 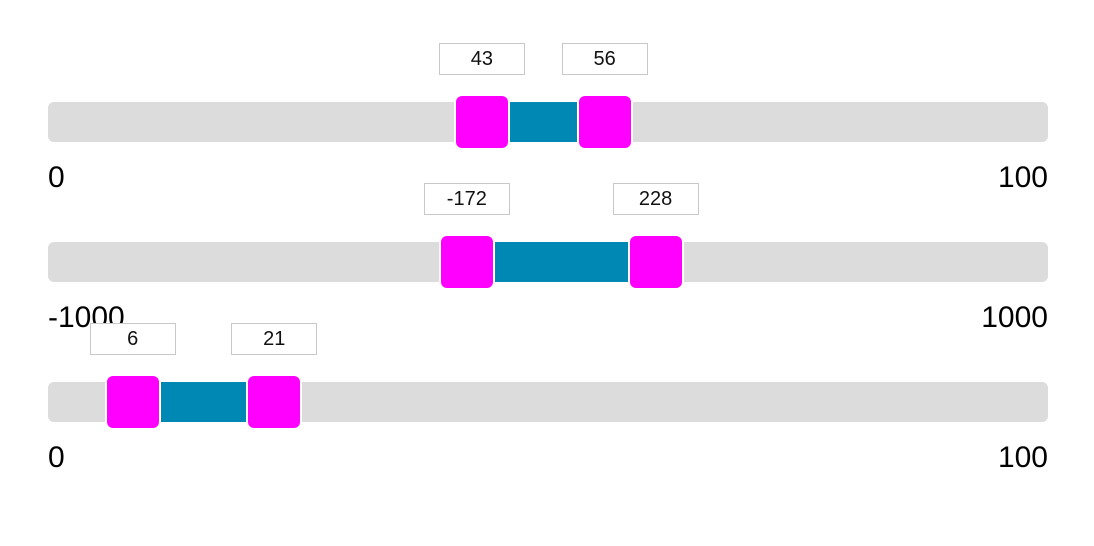 I want to click on high-value-box: 21, so click(x=274, y=339).